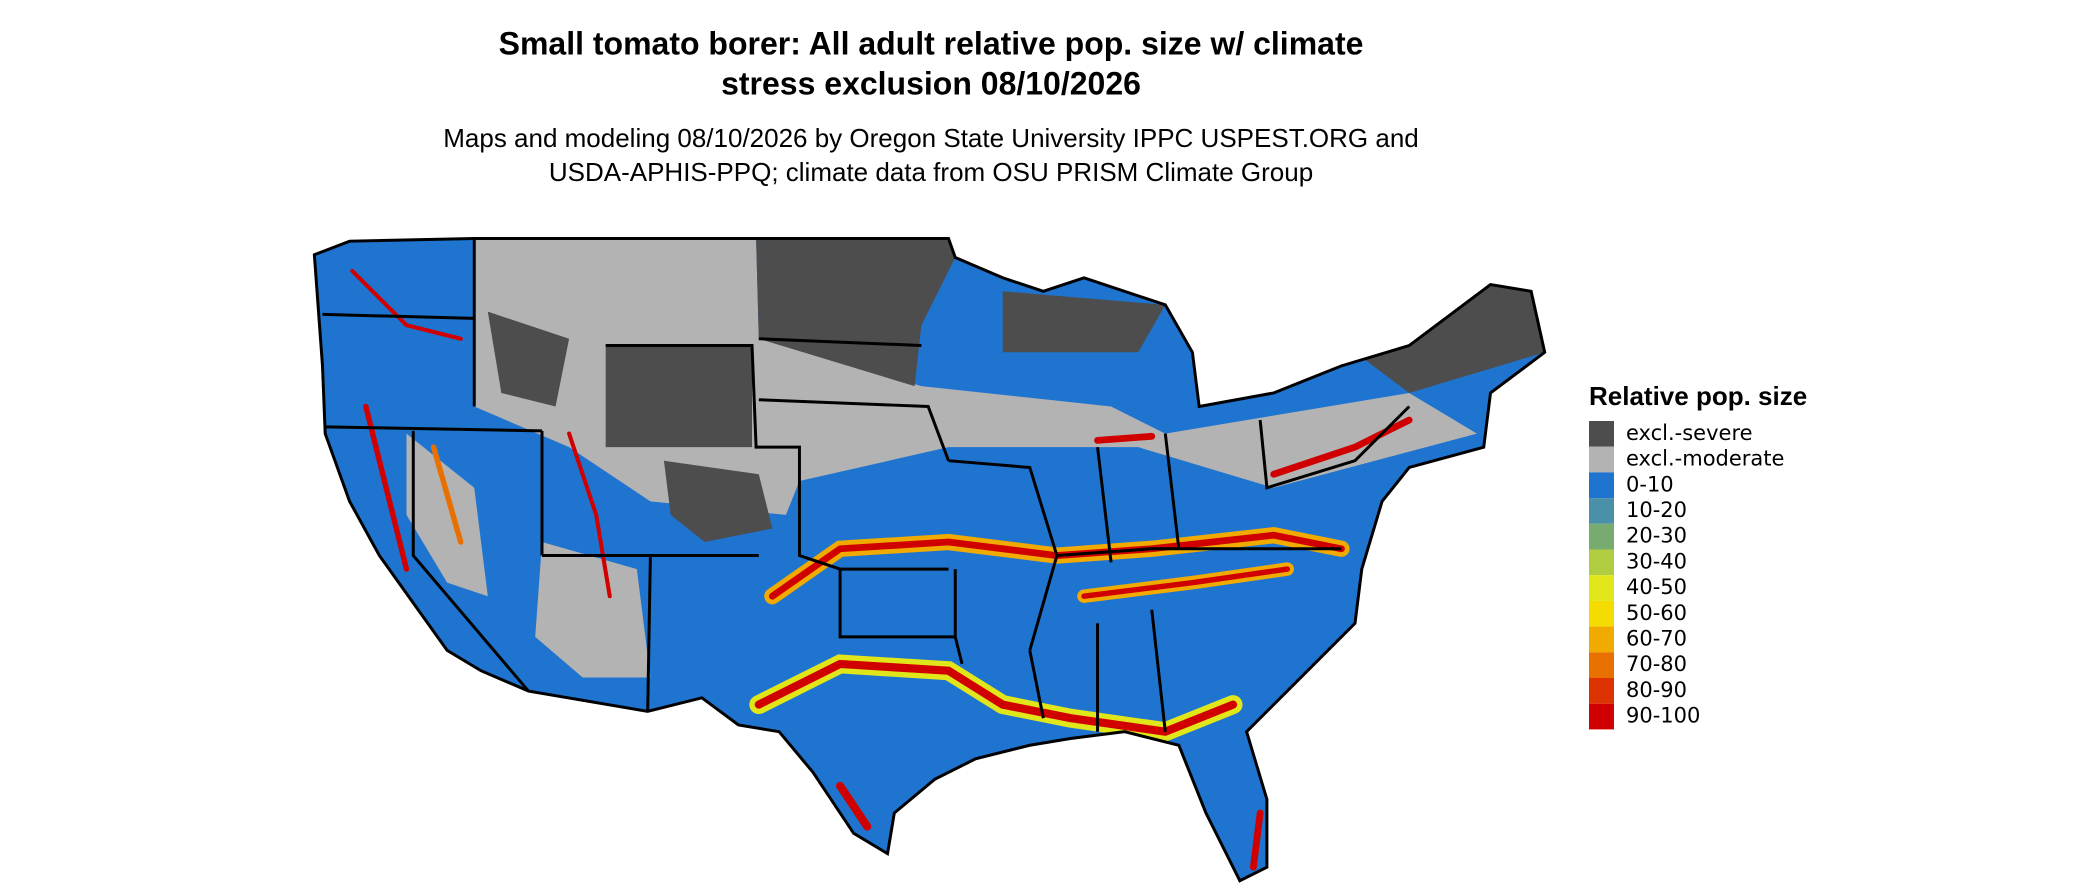 The height and width of the screenshot is (892, 2100). What do you see at coordinates (1698, 396) in the screenshot?
I see `legend-title: Relative pop. size` at bounding box center [1698, 396].